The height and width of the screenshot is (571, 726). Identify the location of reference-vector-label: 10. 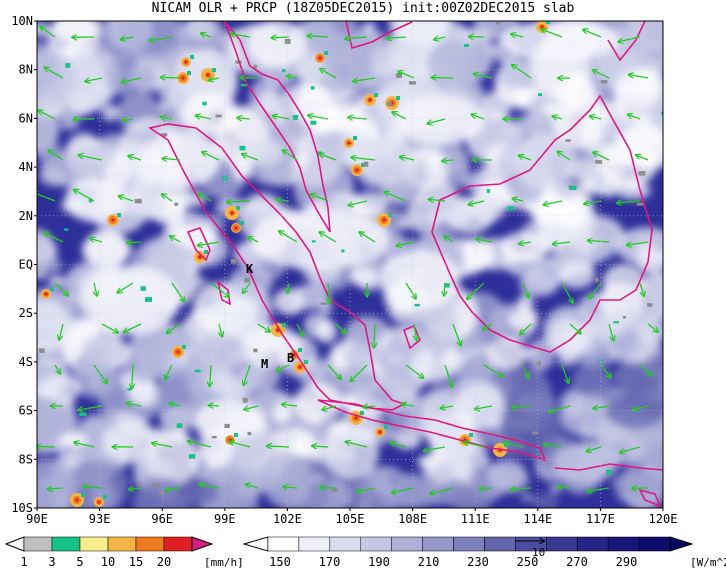
(538, 552).